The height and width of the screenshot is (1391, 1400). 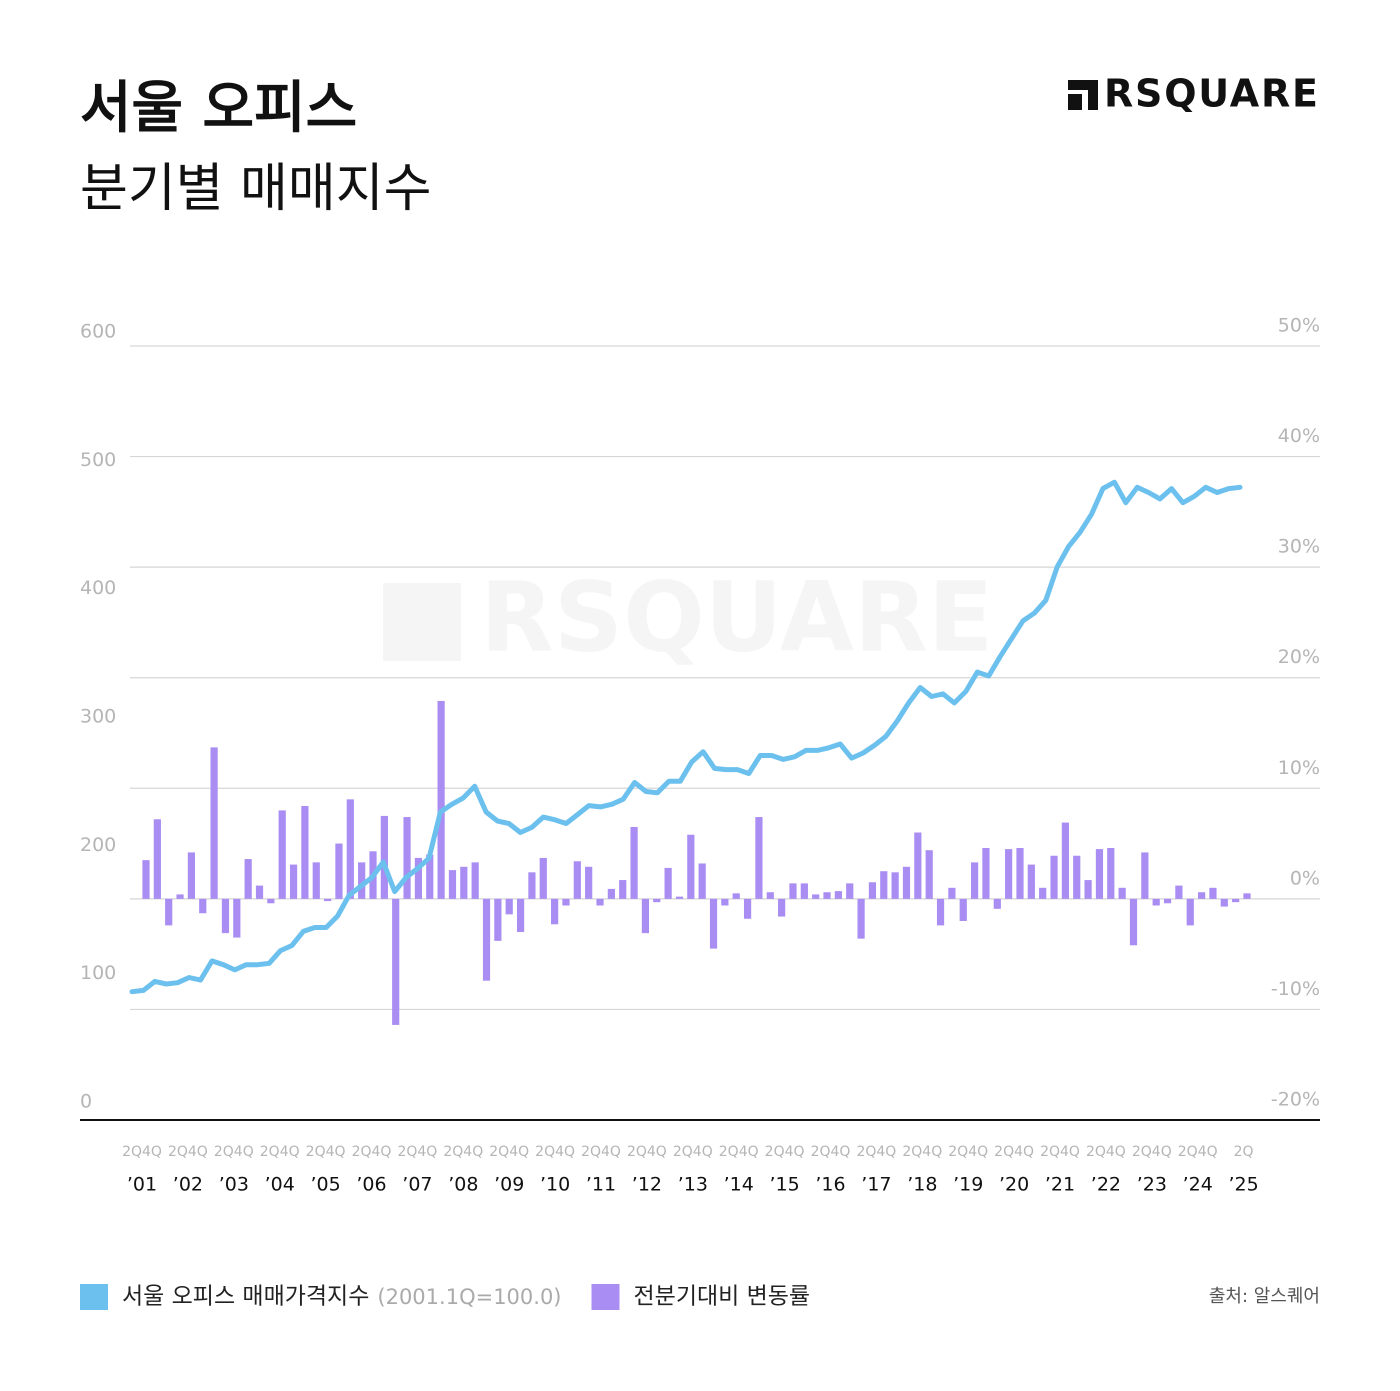 What do you see at coordinates (1295, 1100) in the screenshot?
I see `y2-tick-label: -20%` at bounding box center [1295, 1100].